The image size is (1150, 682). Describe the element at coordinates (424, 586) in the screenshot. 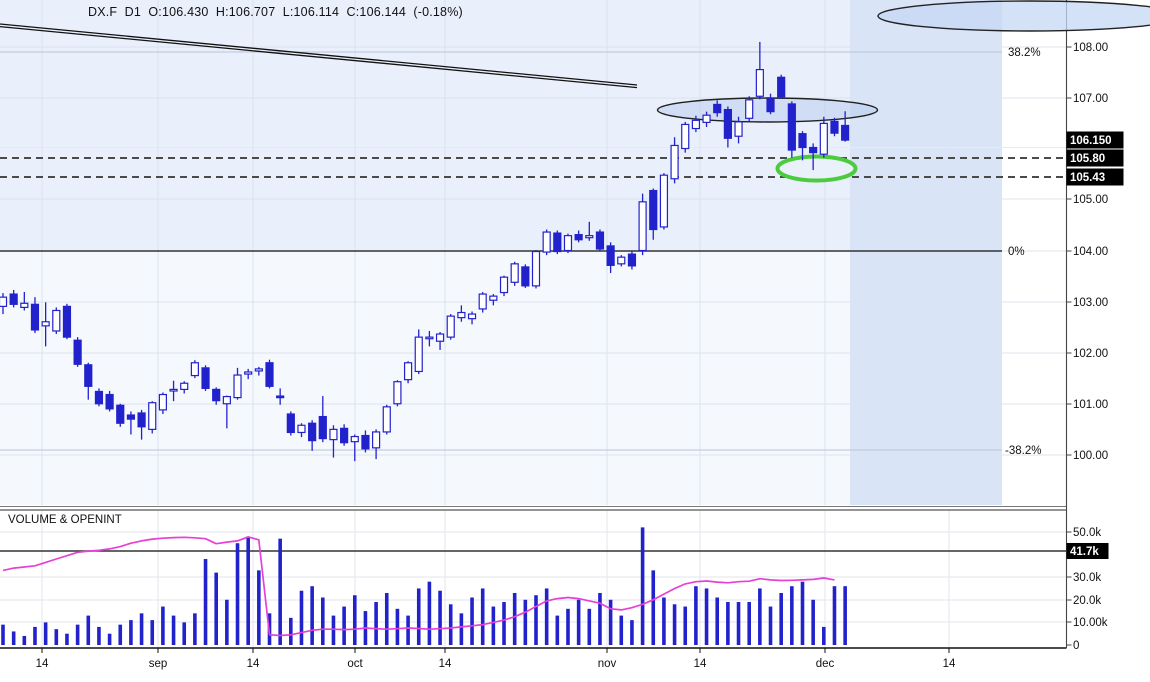

I see `volume-series` at that location.